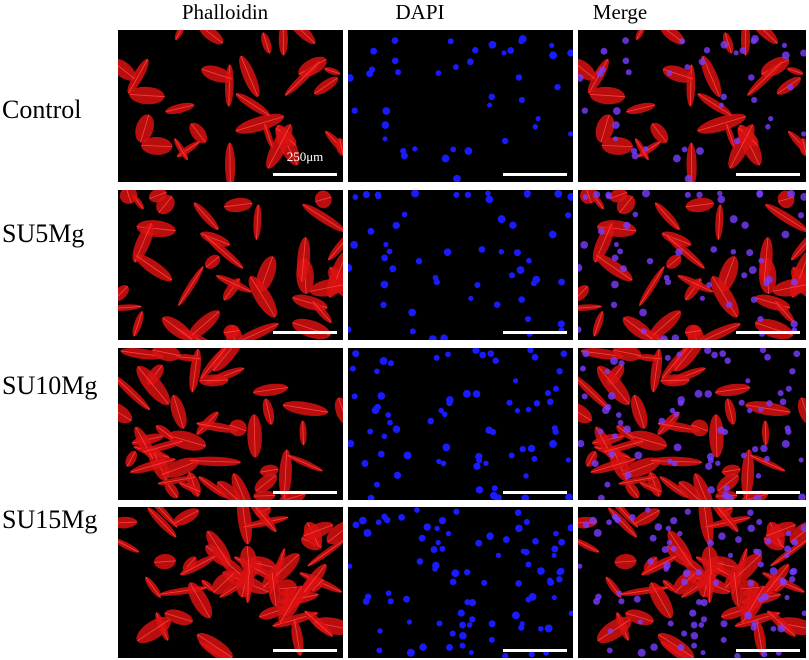 The width and height of the screenshot is (809, 660). I want to click on micrograph-panel, so click(460, 265).